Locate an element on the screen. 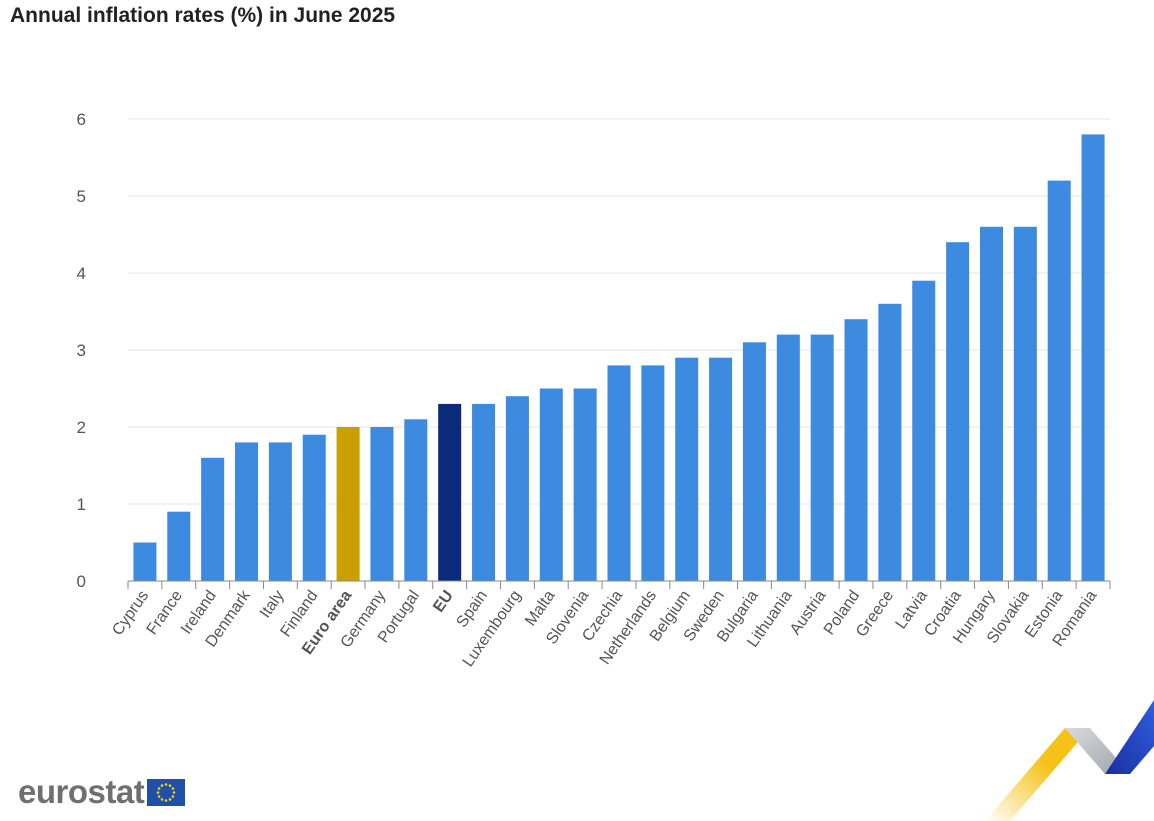 The image size is (1154, 821). bar-romania is located at coordinates (1093, 357).